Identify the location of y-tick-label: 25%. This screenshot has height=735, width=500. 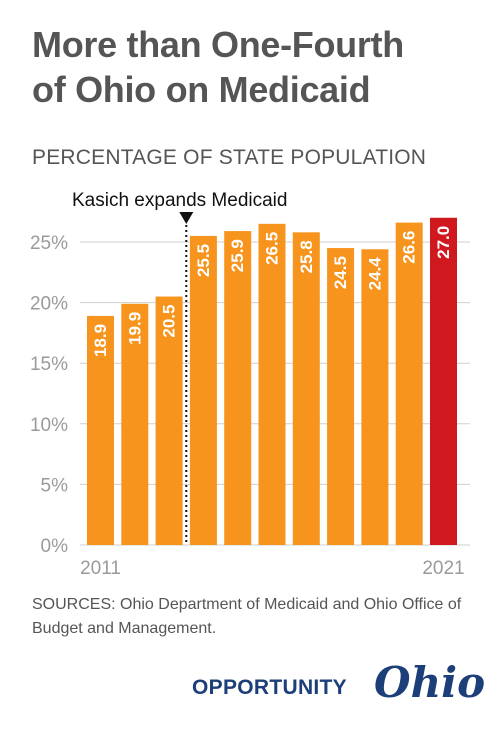
(49, 243).